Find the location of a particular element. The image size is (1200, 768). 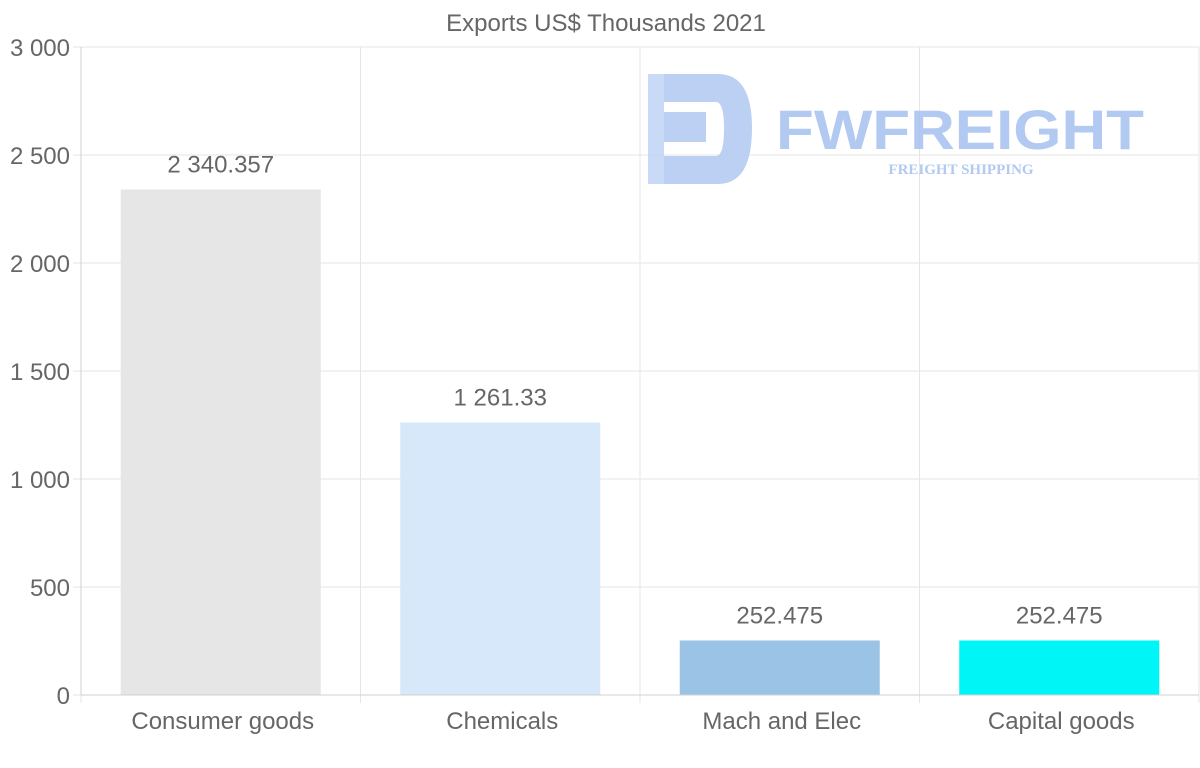

y-tick-label: 500 is located at coordinates (50, 588).